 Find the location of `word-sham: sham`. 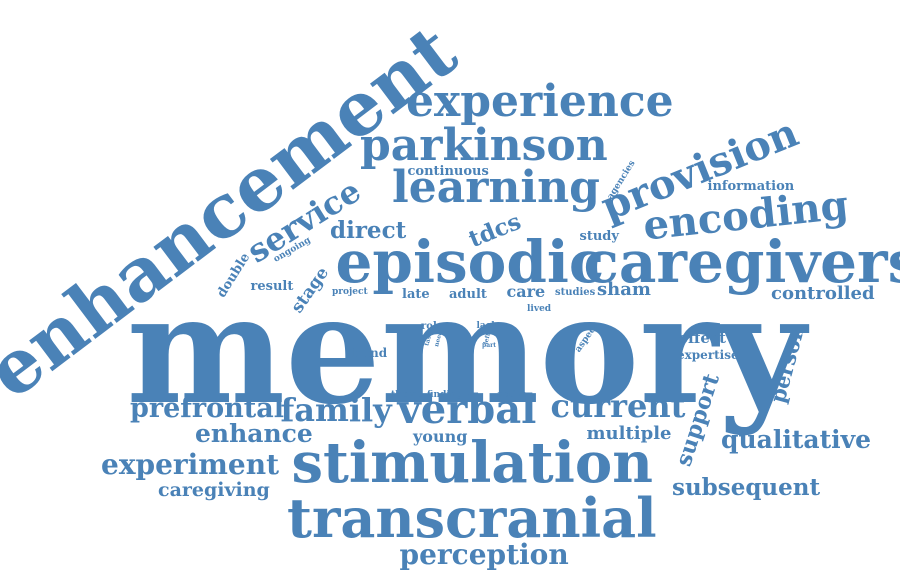

word-sham: sham is located at coordinates (624, 289).